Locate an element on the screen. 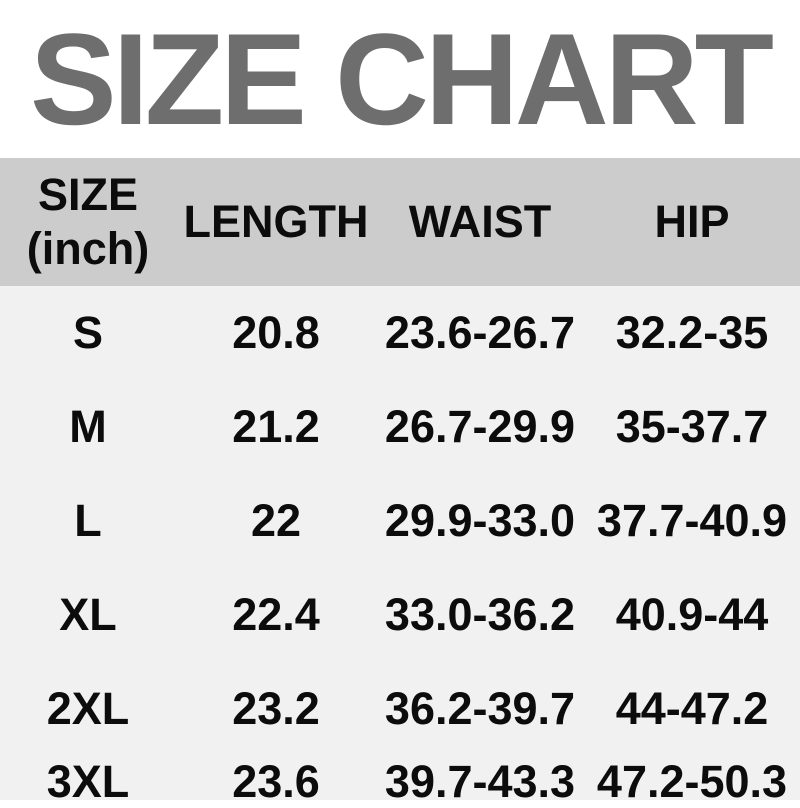 The image size is (800, 808). column-header-waist: WAIST is located at coordinates (480, 221).